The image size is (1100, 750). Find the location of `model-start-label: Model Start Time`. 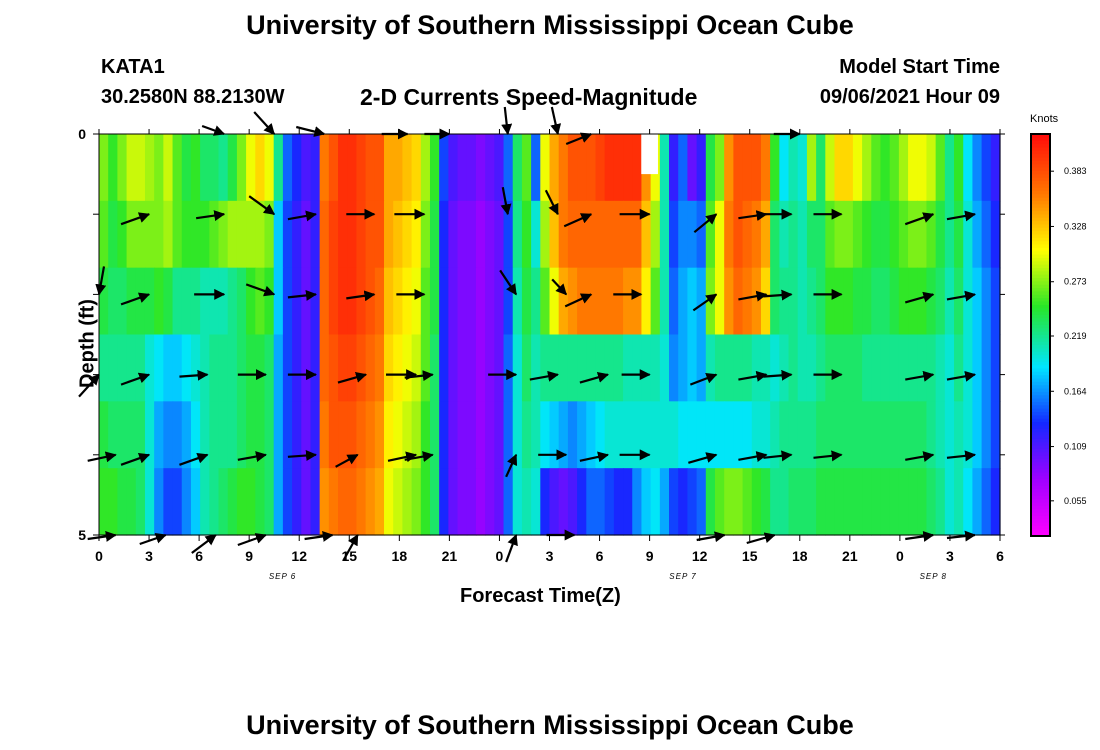

model-start-label: Model Start Time is located at coordinates (919, 67).